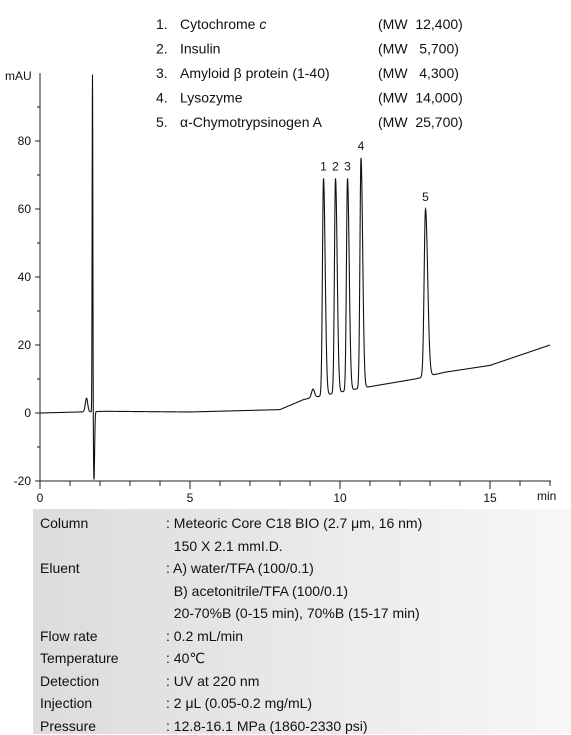 The image size is (571, 735). What do you see at coordinates (347, 166) in the screenshot?
I see `peak-label: 3` at bounding box center [347, 166].